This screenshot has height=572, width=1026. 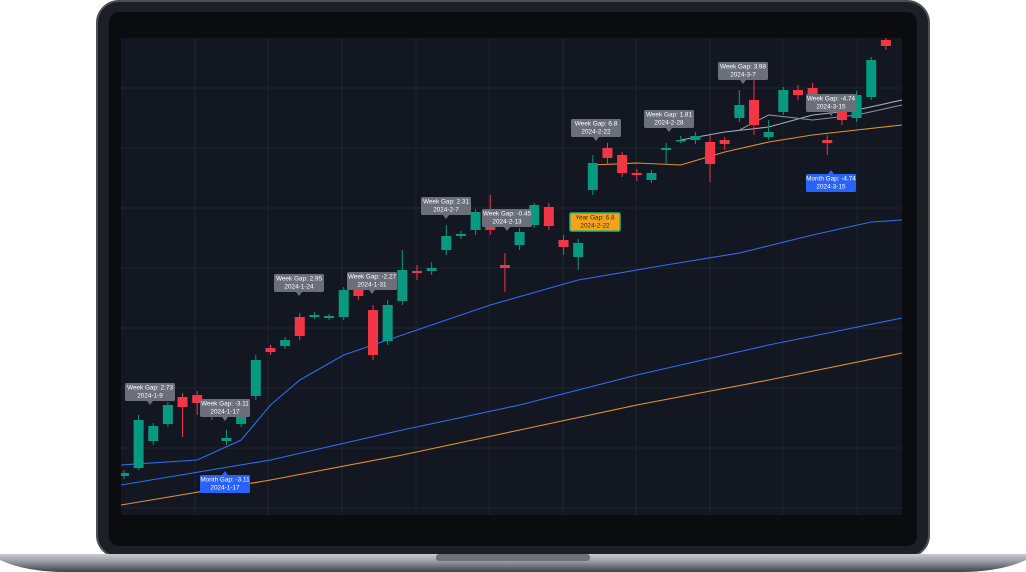 I want to click on gap-label-date: 2024-1-24, so click(x=299, y=287).